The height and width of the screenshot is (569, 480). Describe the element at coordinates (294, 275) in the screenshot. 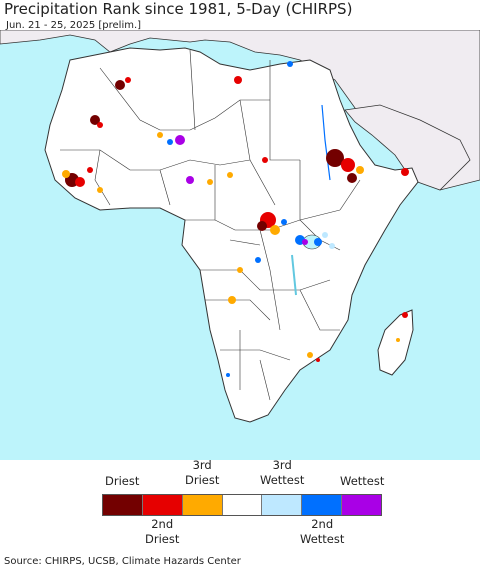

I see `lake-tanganyika` at that location.